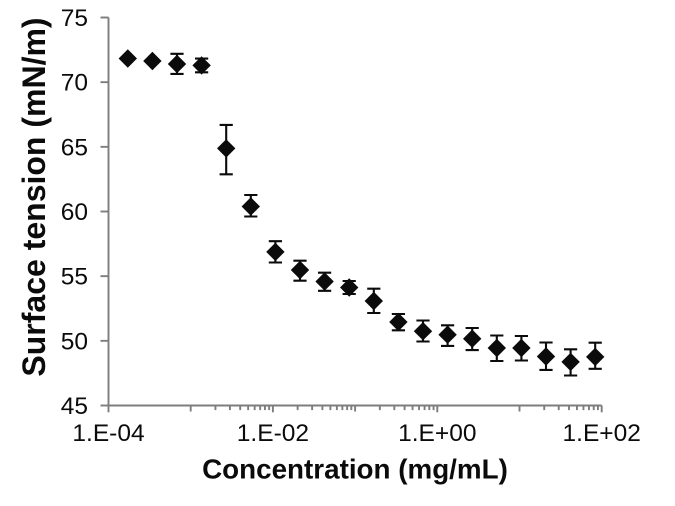 The image size is (675, 506). I want to click on svg-text: 45, so click(74, 406).